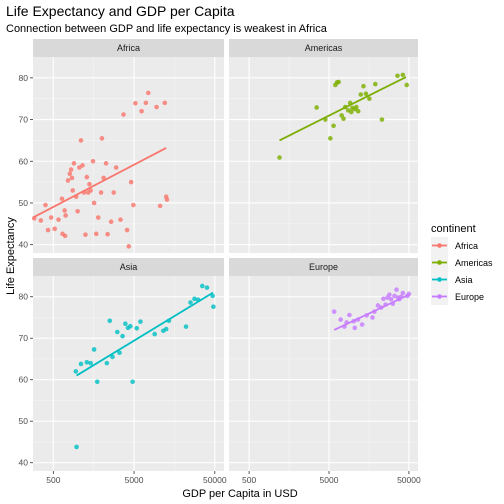  I want to click on trend-line-africa, so click(99, 183).